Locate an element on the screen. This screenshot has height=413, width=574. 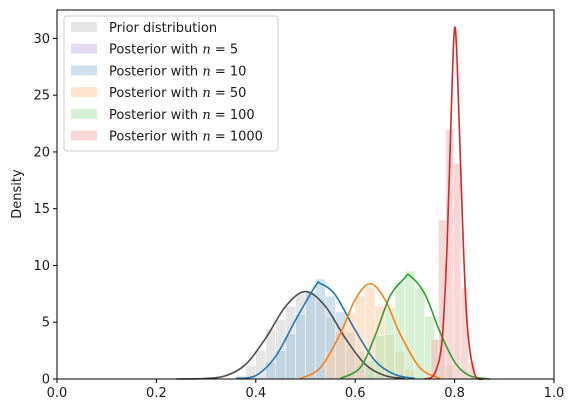
legend-label: Posterior with n = 1000 is located at coordinates (186, 137).